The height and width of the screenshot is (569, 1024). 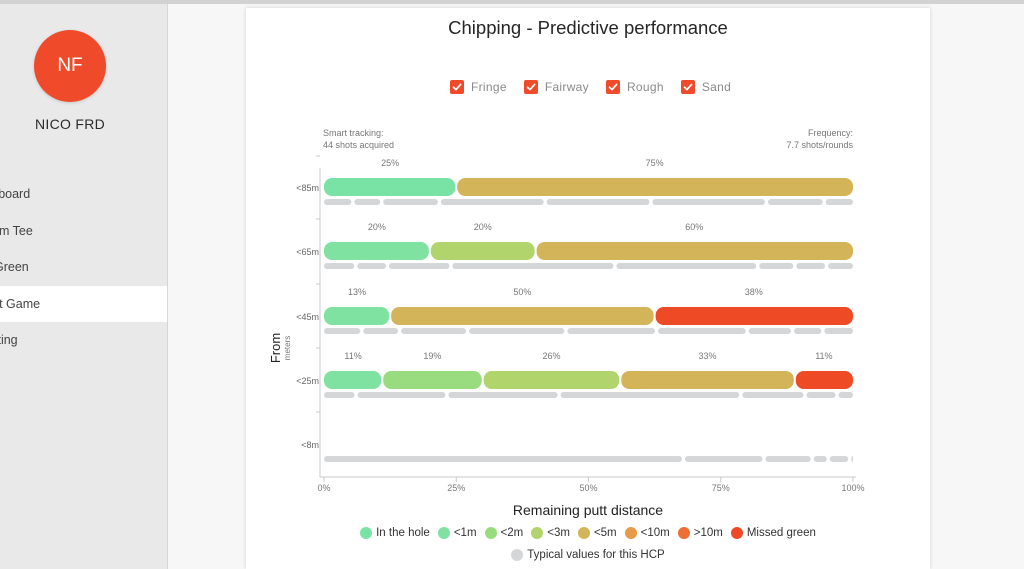 What do you see at coordinates (390, 163) in the screenshot?
I see `bar-value-label: 25%` at bounding box center [390, 163].